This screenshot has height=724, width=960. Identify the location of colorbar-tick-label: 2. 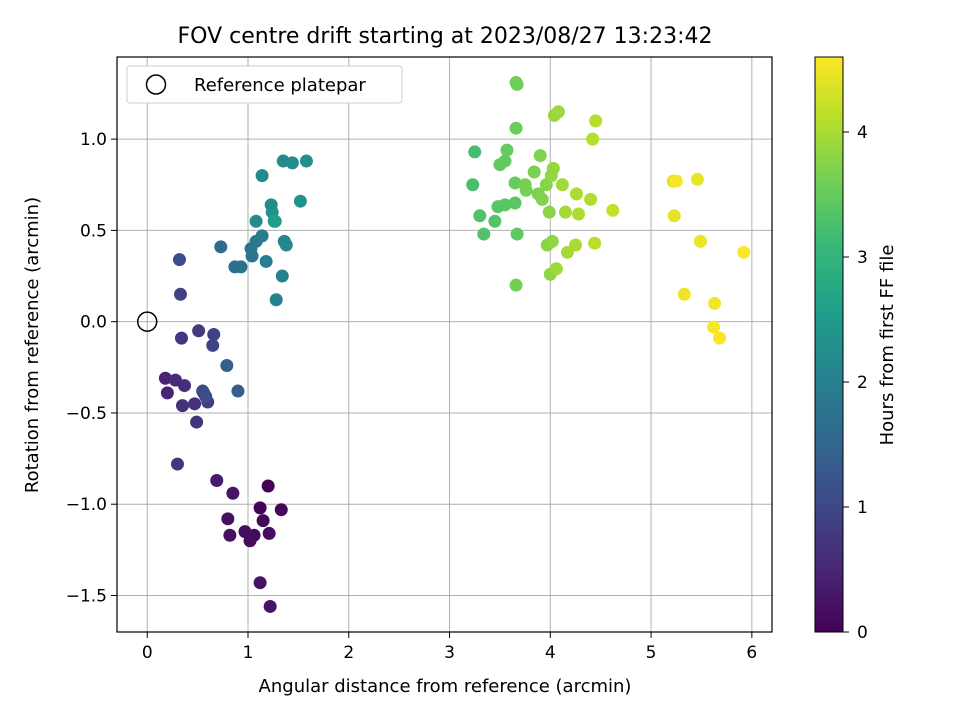
(862, 383).